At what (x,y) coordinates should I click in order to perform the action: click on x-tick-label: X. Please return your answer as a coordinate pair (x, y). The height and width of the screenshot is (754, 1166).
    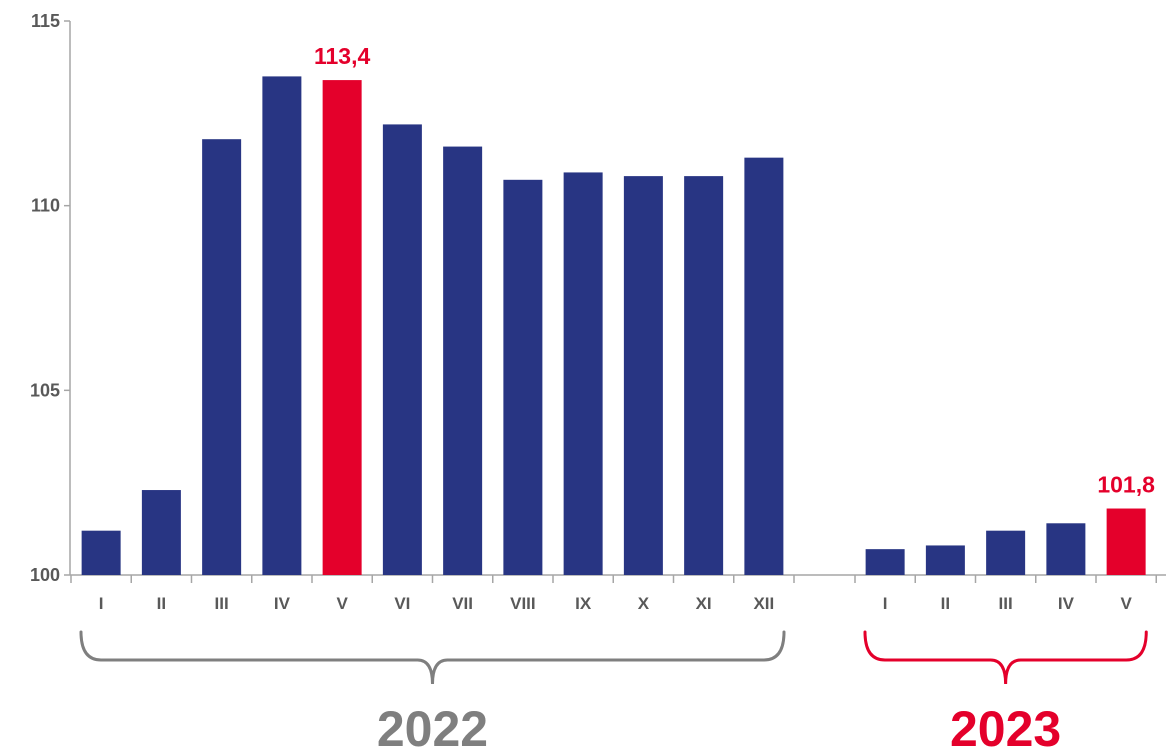
    Looking at the image, I should click on (644, 603).